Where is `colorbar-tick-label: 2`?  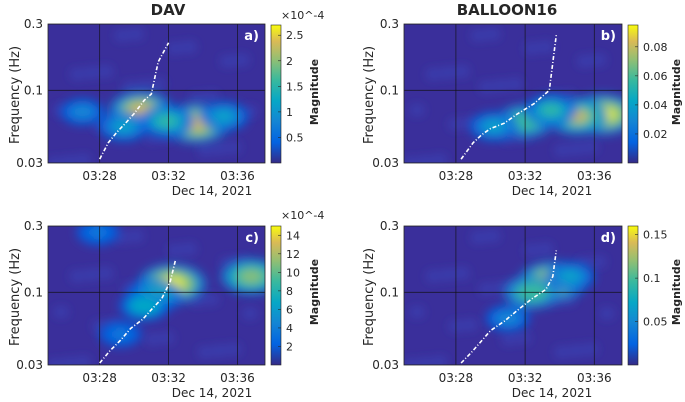
colorbar-tick-label: 2 is located at coordinates (289, 346).